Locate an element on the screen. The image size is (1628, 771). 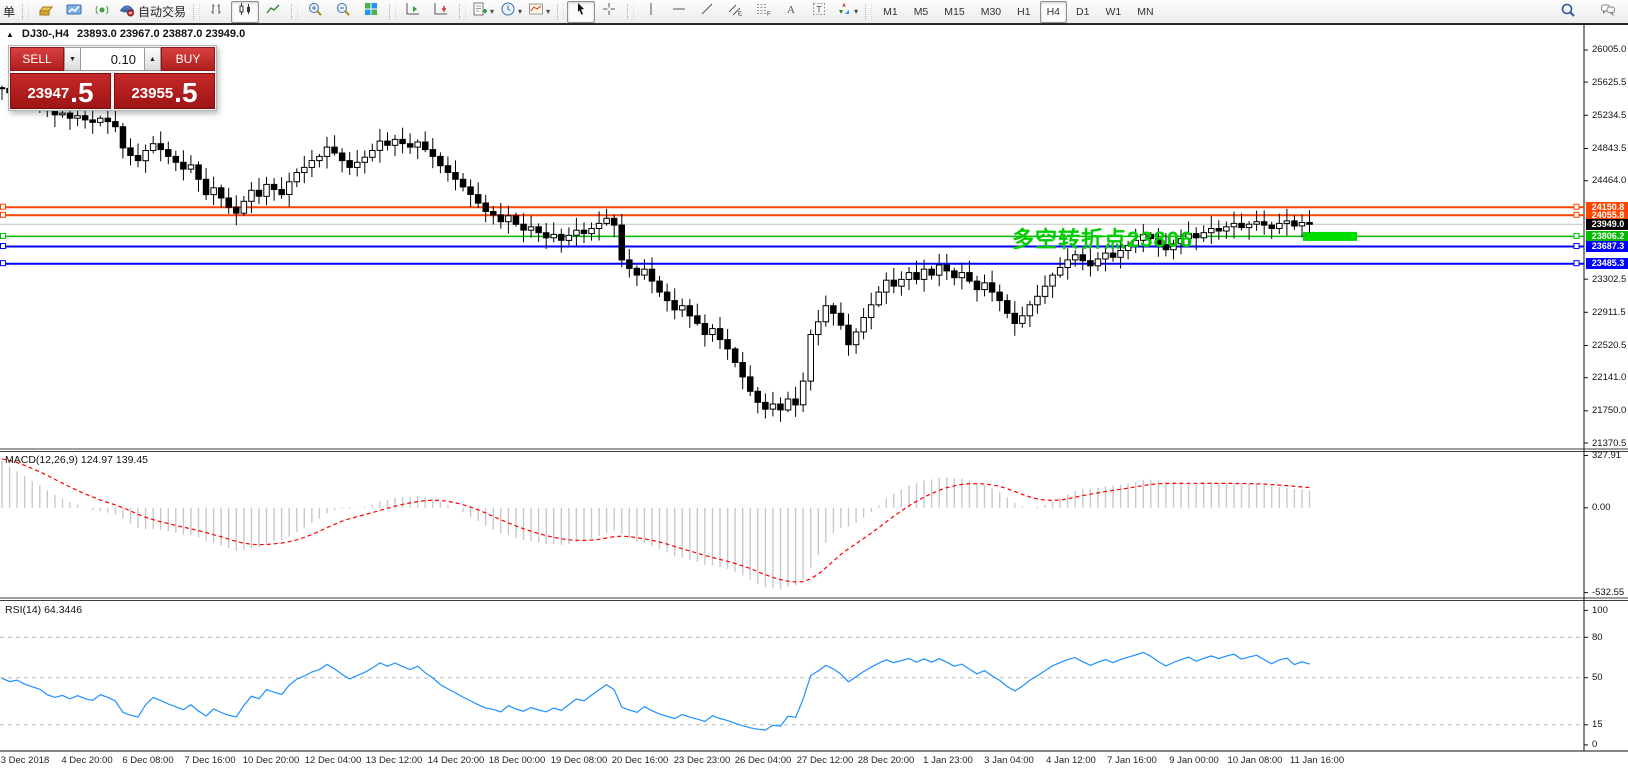
sell-button: SELL is located at coordinates (37, 59).